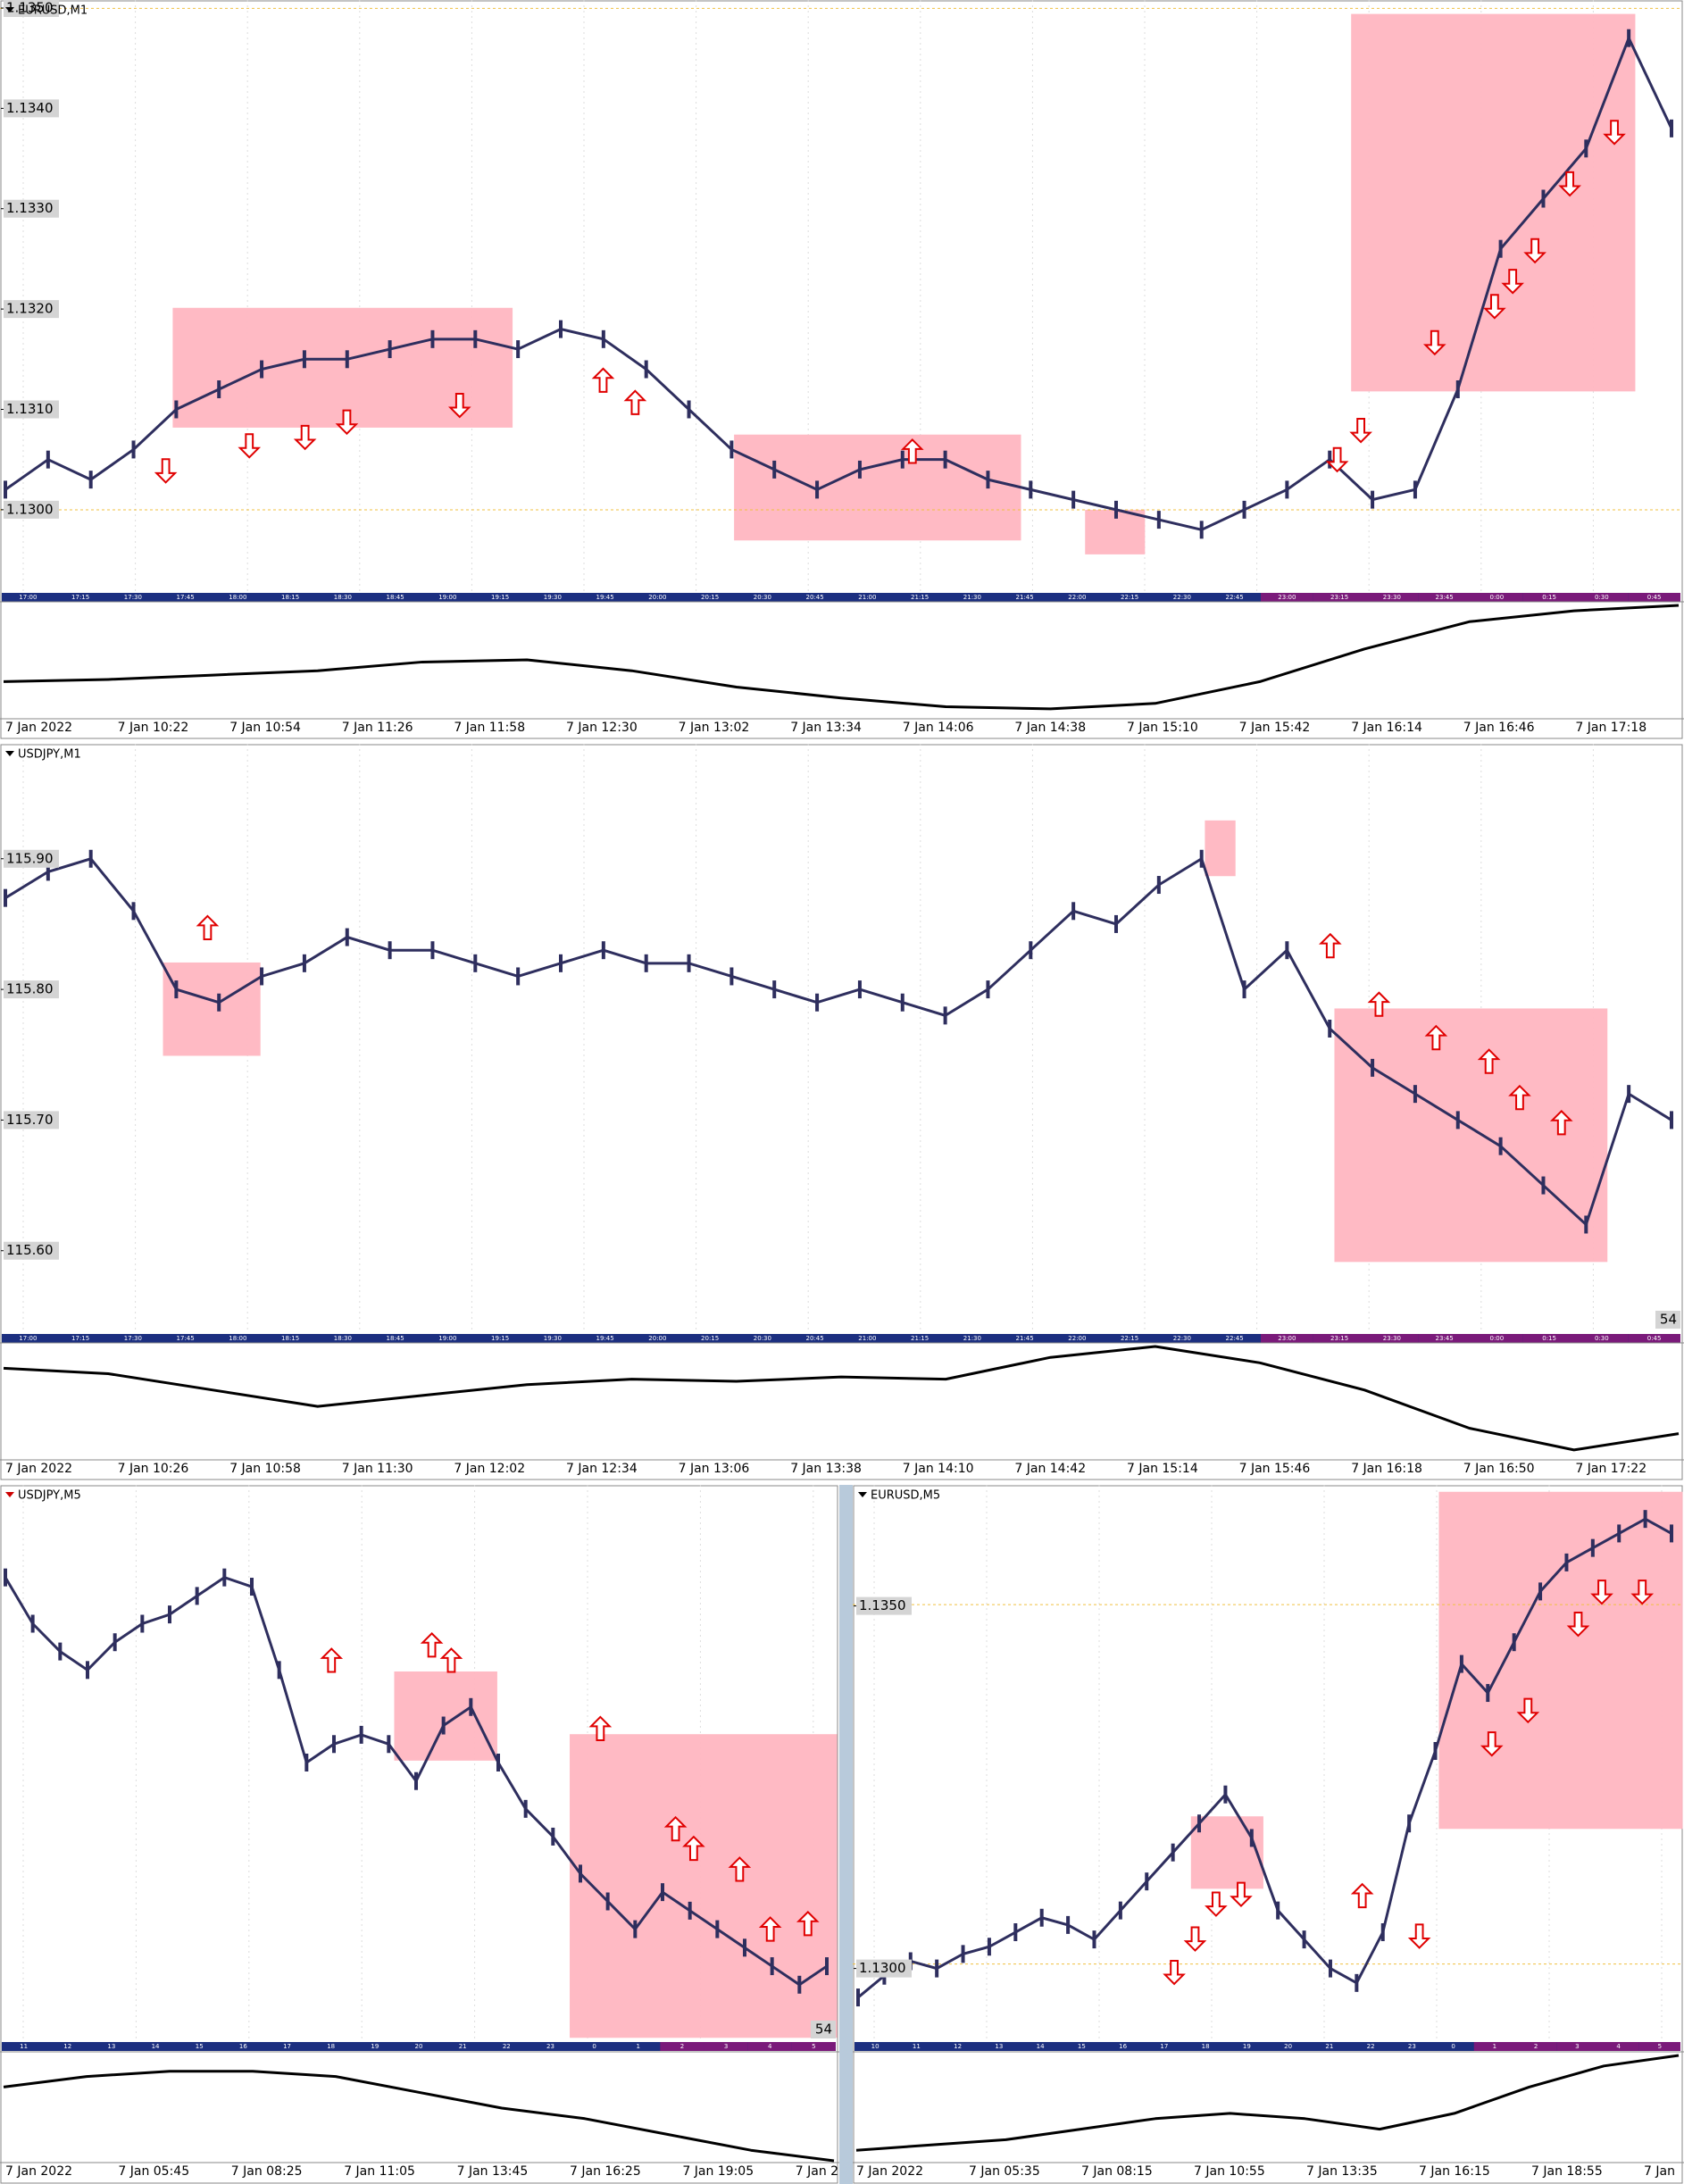 The image size is (1684, 2184). I want to click on session-label: 14, so click(156, 2046).